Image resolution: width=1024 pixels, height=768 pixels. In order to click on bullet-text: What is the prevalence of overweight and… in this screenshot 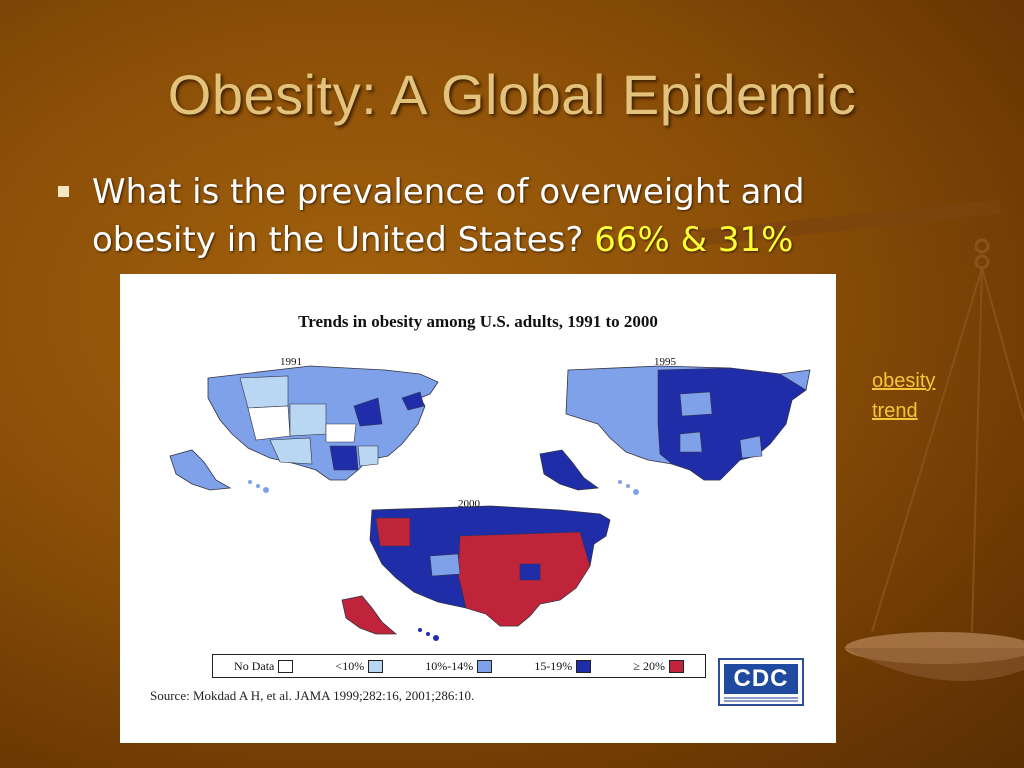, I will do `click(448, 216)`.